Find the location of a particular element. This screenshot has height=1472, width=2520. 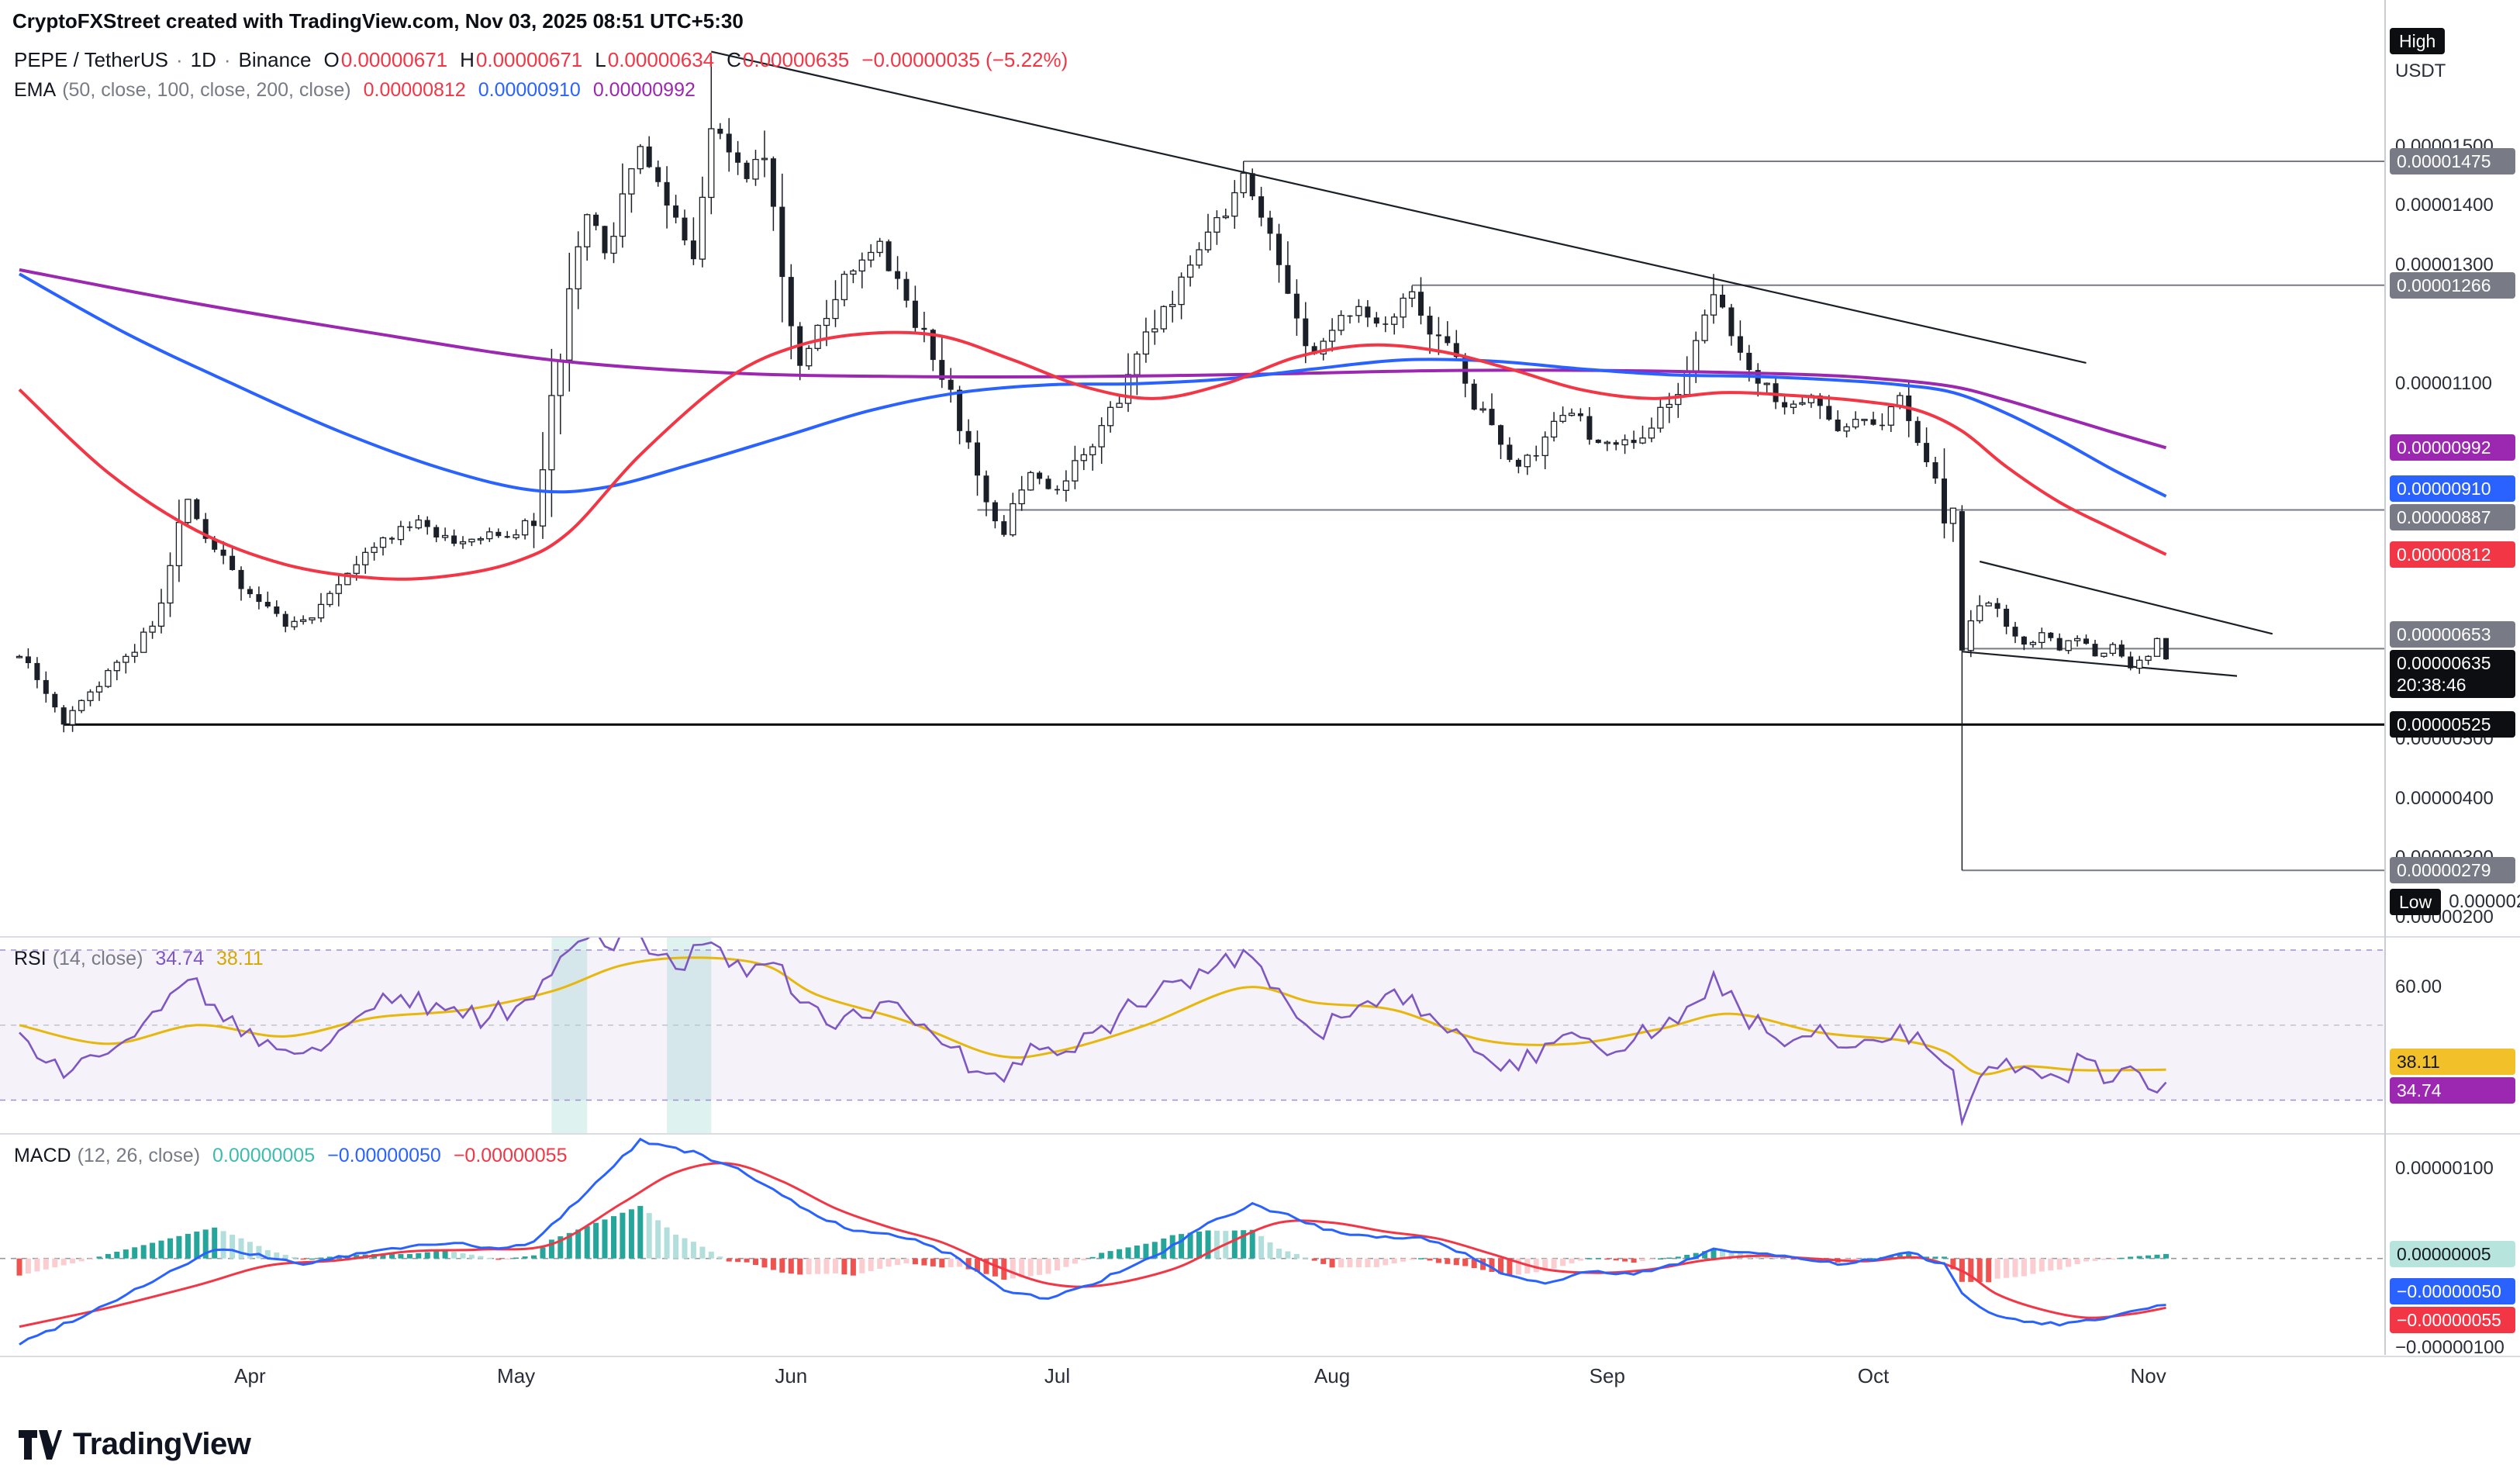

macd-indicator-name: MACD is located at coordinates (42, 1155).